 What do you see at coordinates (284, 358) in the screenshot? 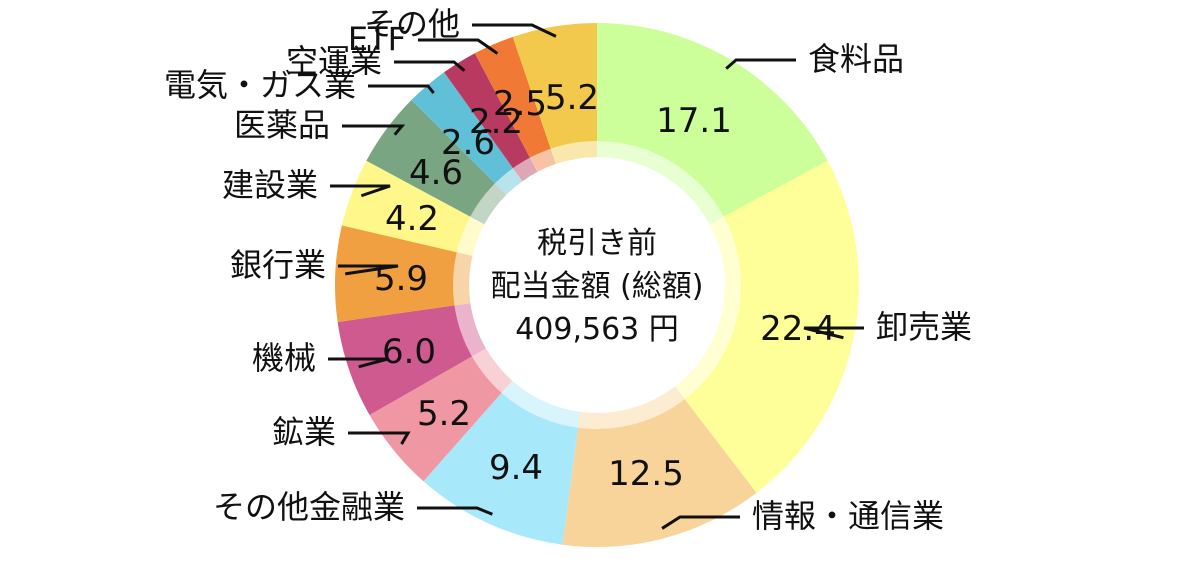
I see `category-label-5: 機械` at bounding box center [284, 358].